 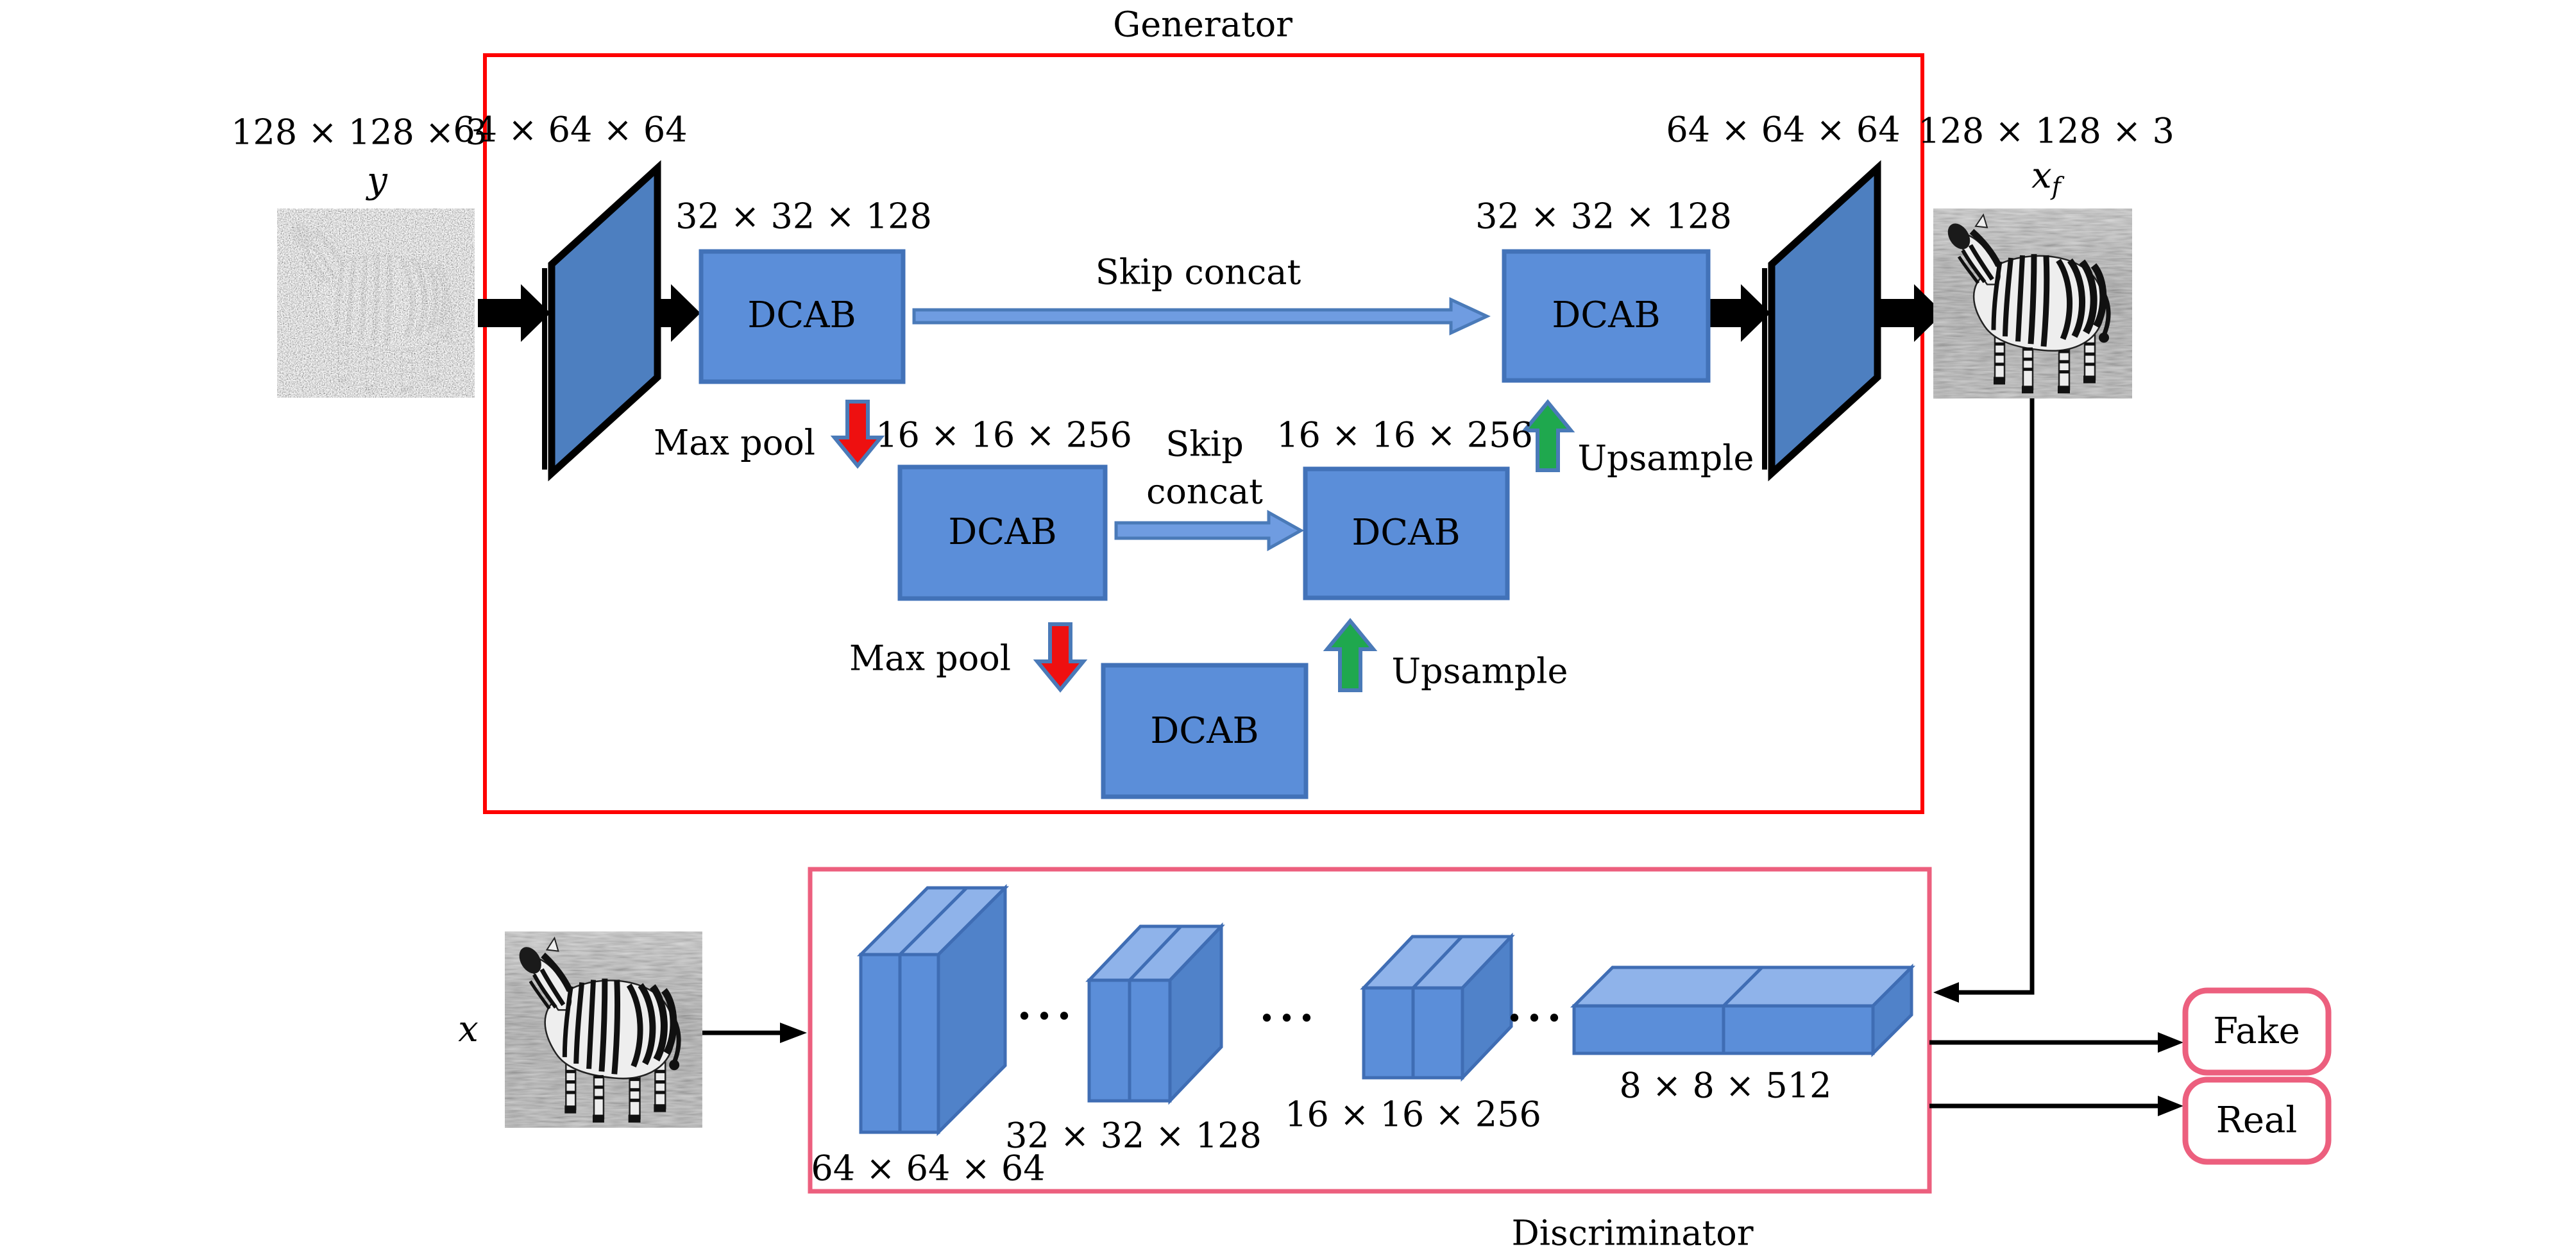 I want to click on discriminator-box, so click(x=1370, y=1030).